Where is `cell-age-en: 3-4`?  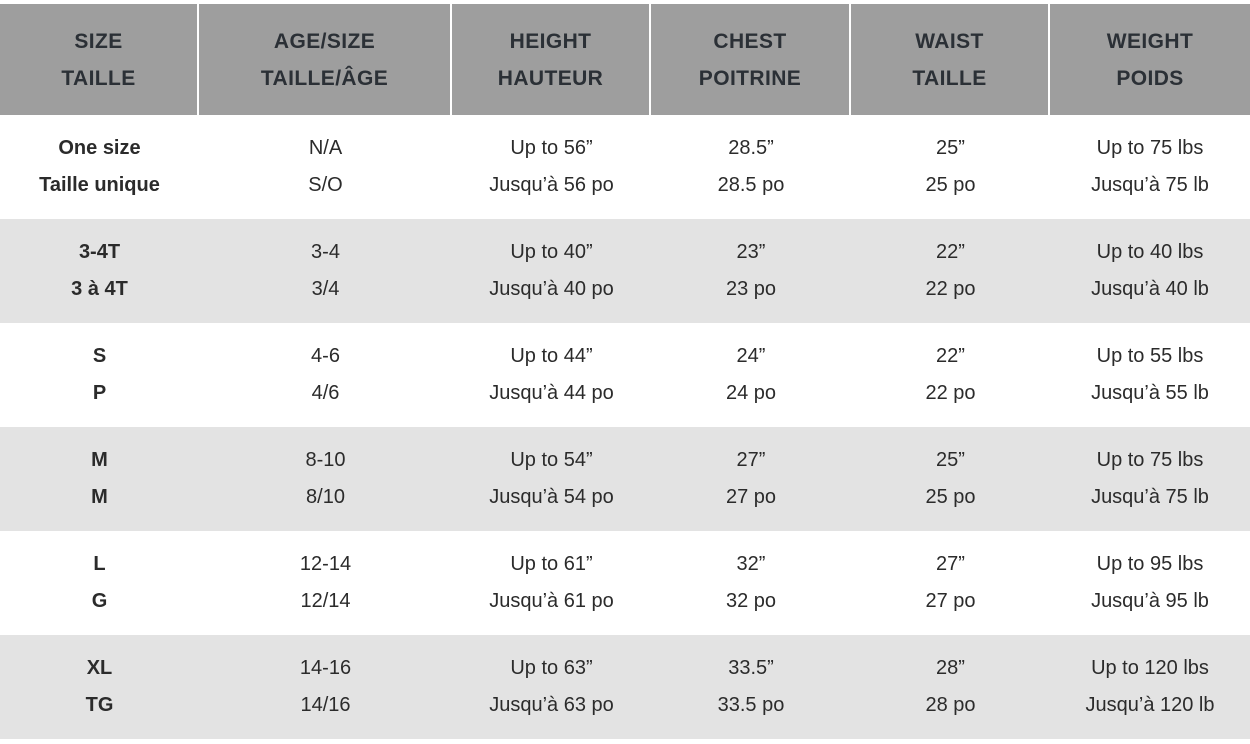 cell-age-en: 3-4 is located at coordinates (325, 252).